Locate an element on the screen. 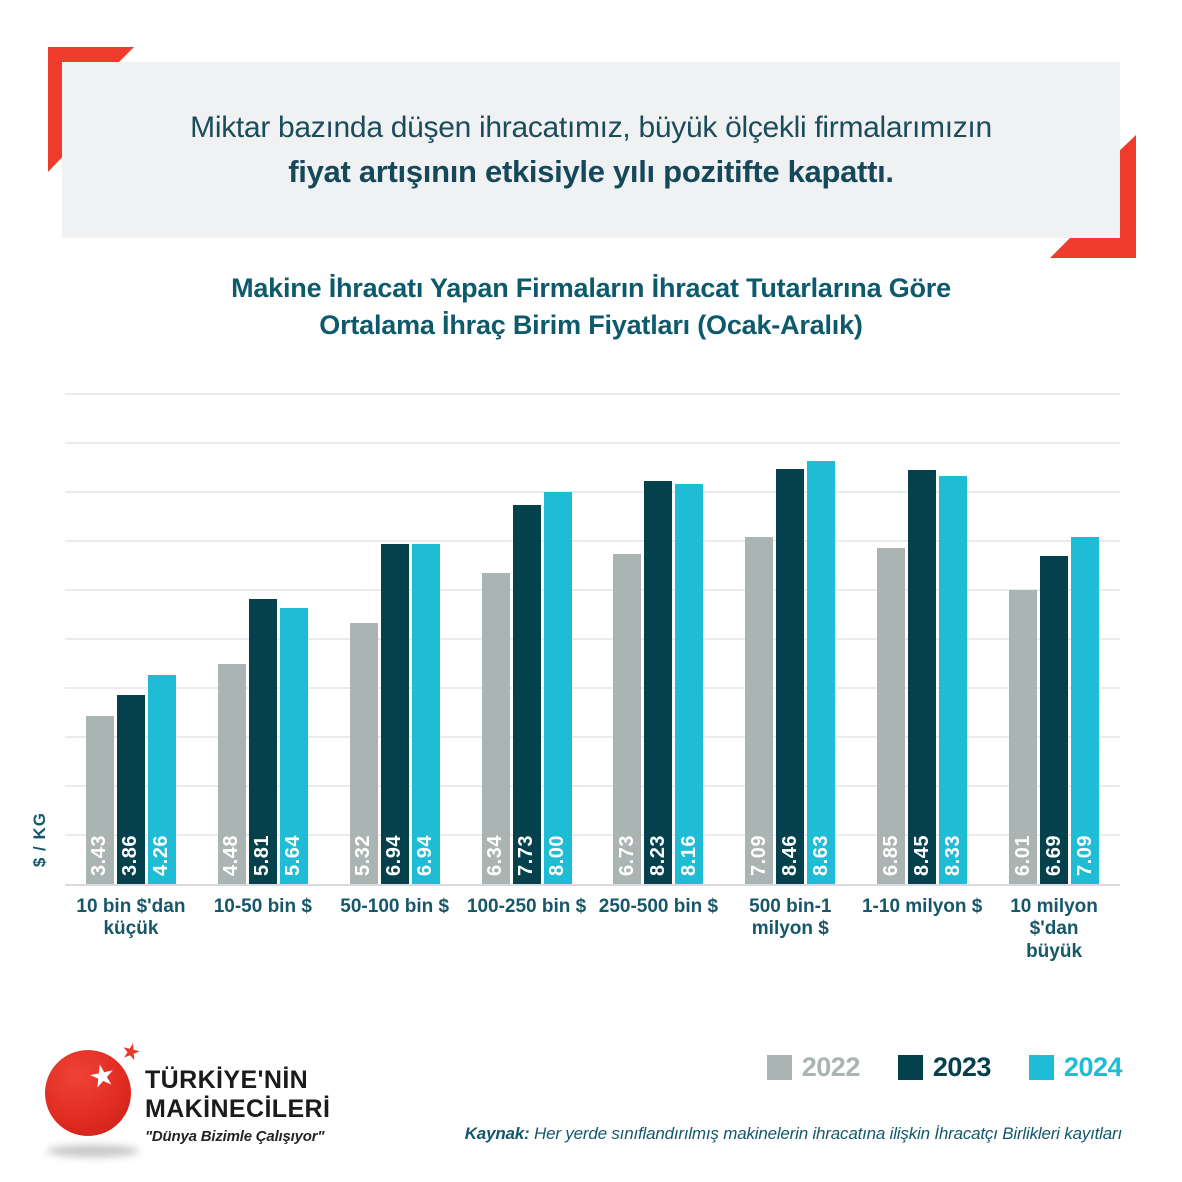 The width and height of the screenshot is (1182, 1182). category-label: 10-50 bin $ is located at coordinates (262, 906).